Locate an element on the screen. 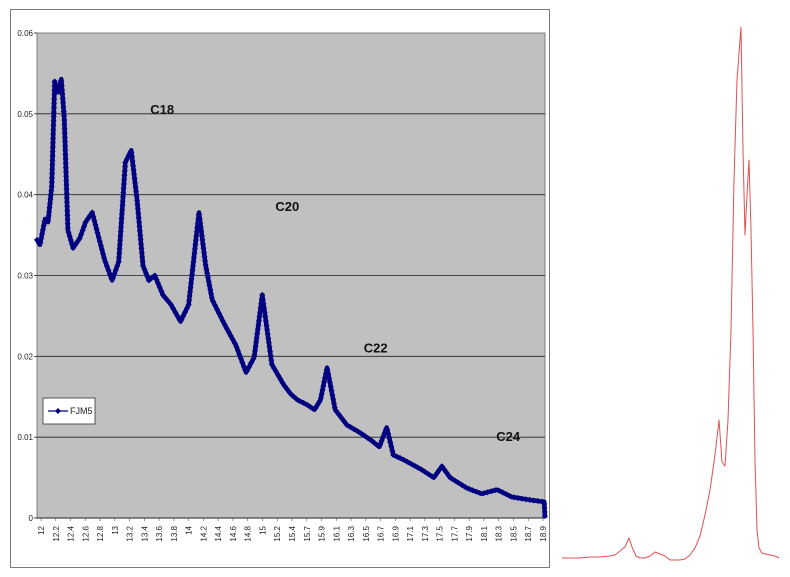 The image size is (790, 577). x-tick-label: 15.9 is located at coordinates (322, 533).